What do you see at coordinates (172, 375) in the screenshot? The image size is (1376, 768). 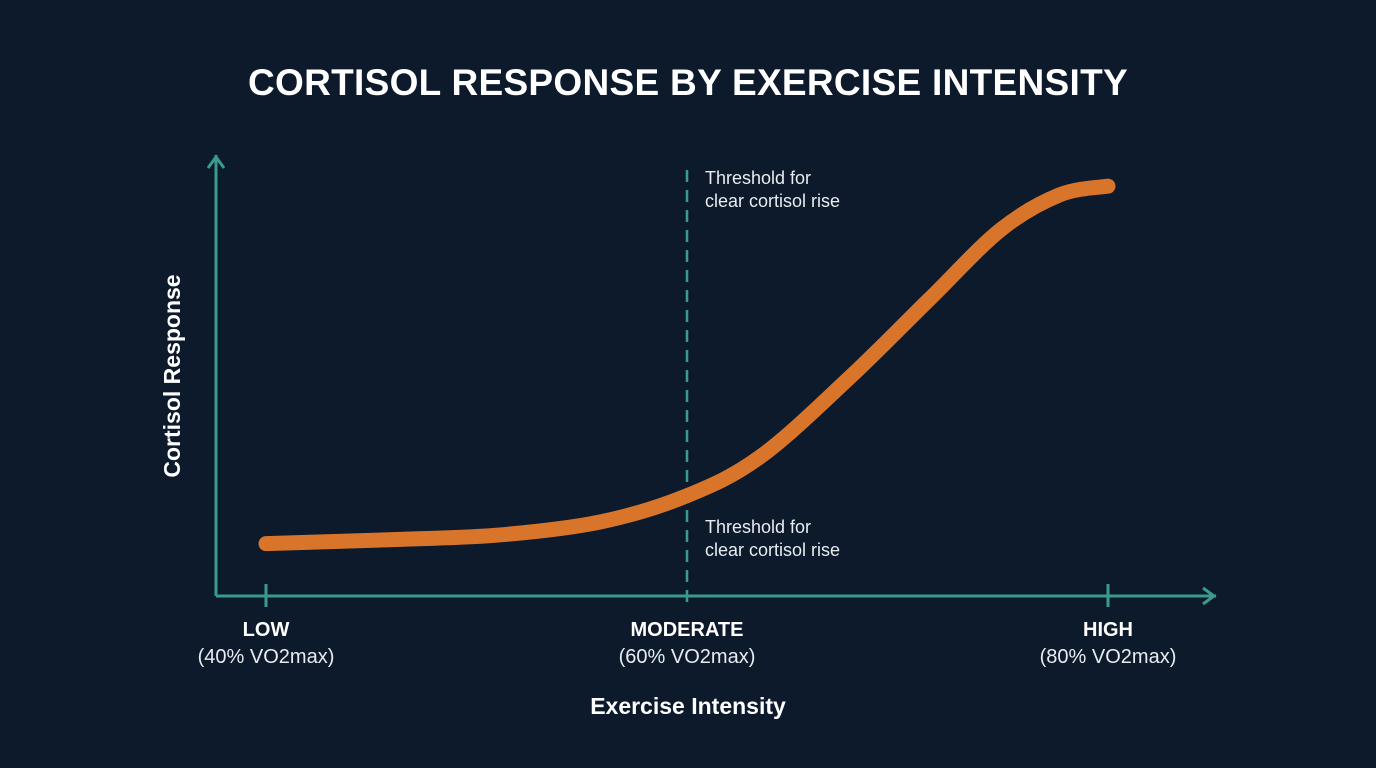 I see `y-axis-label: Cortisol Response` at bounding box center [172, 375].